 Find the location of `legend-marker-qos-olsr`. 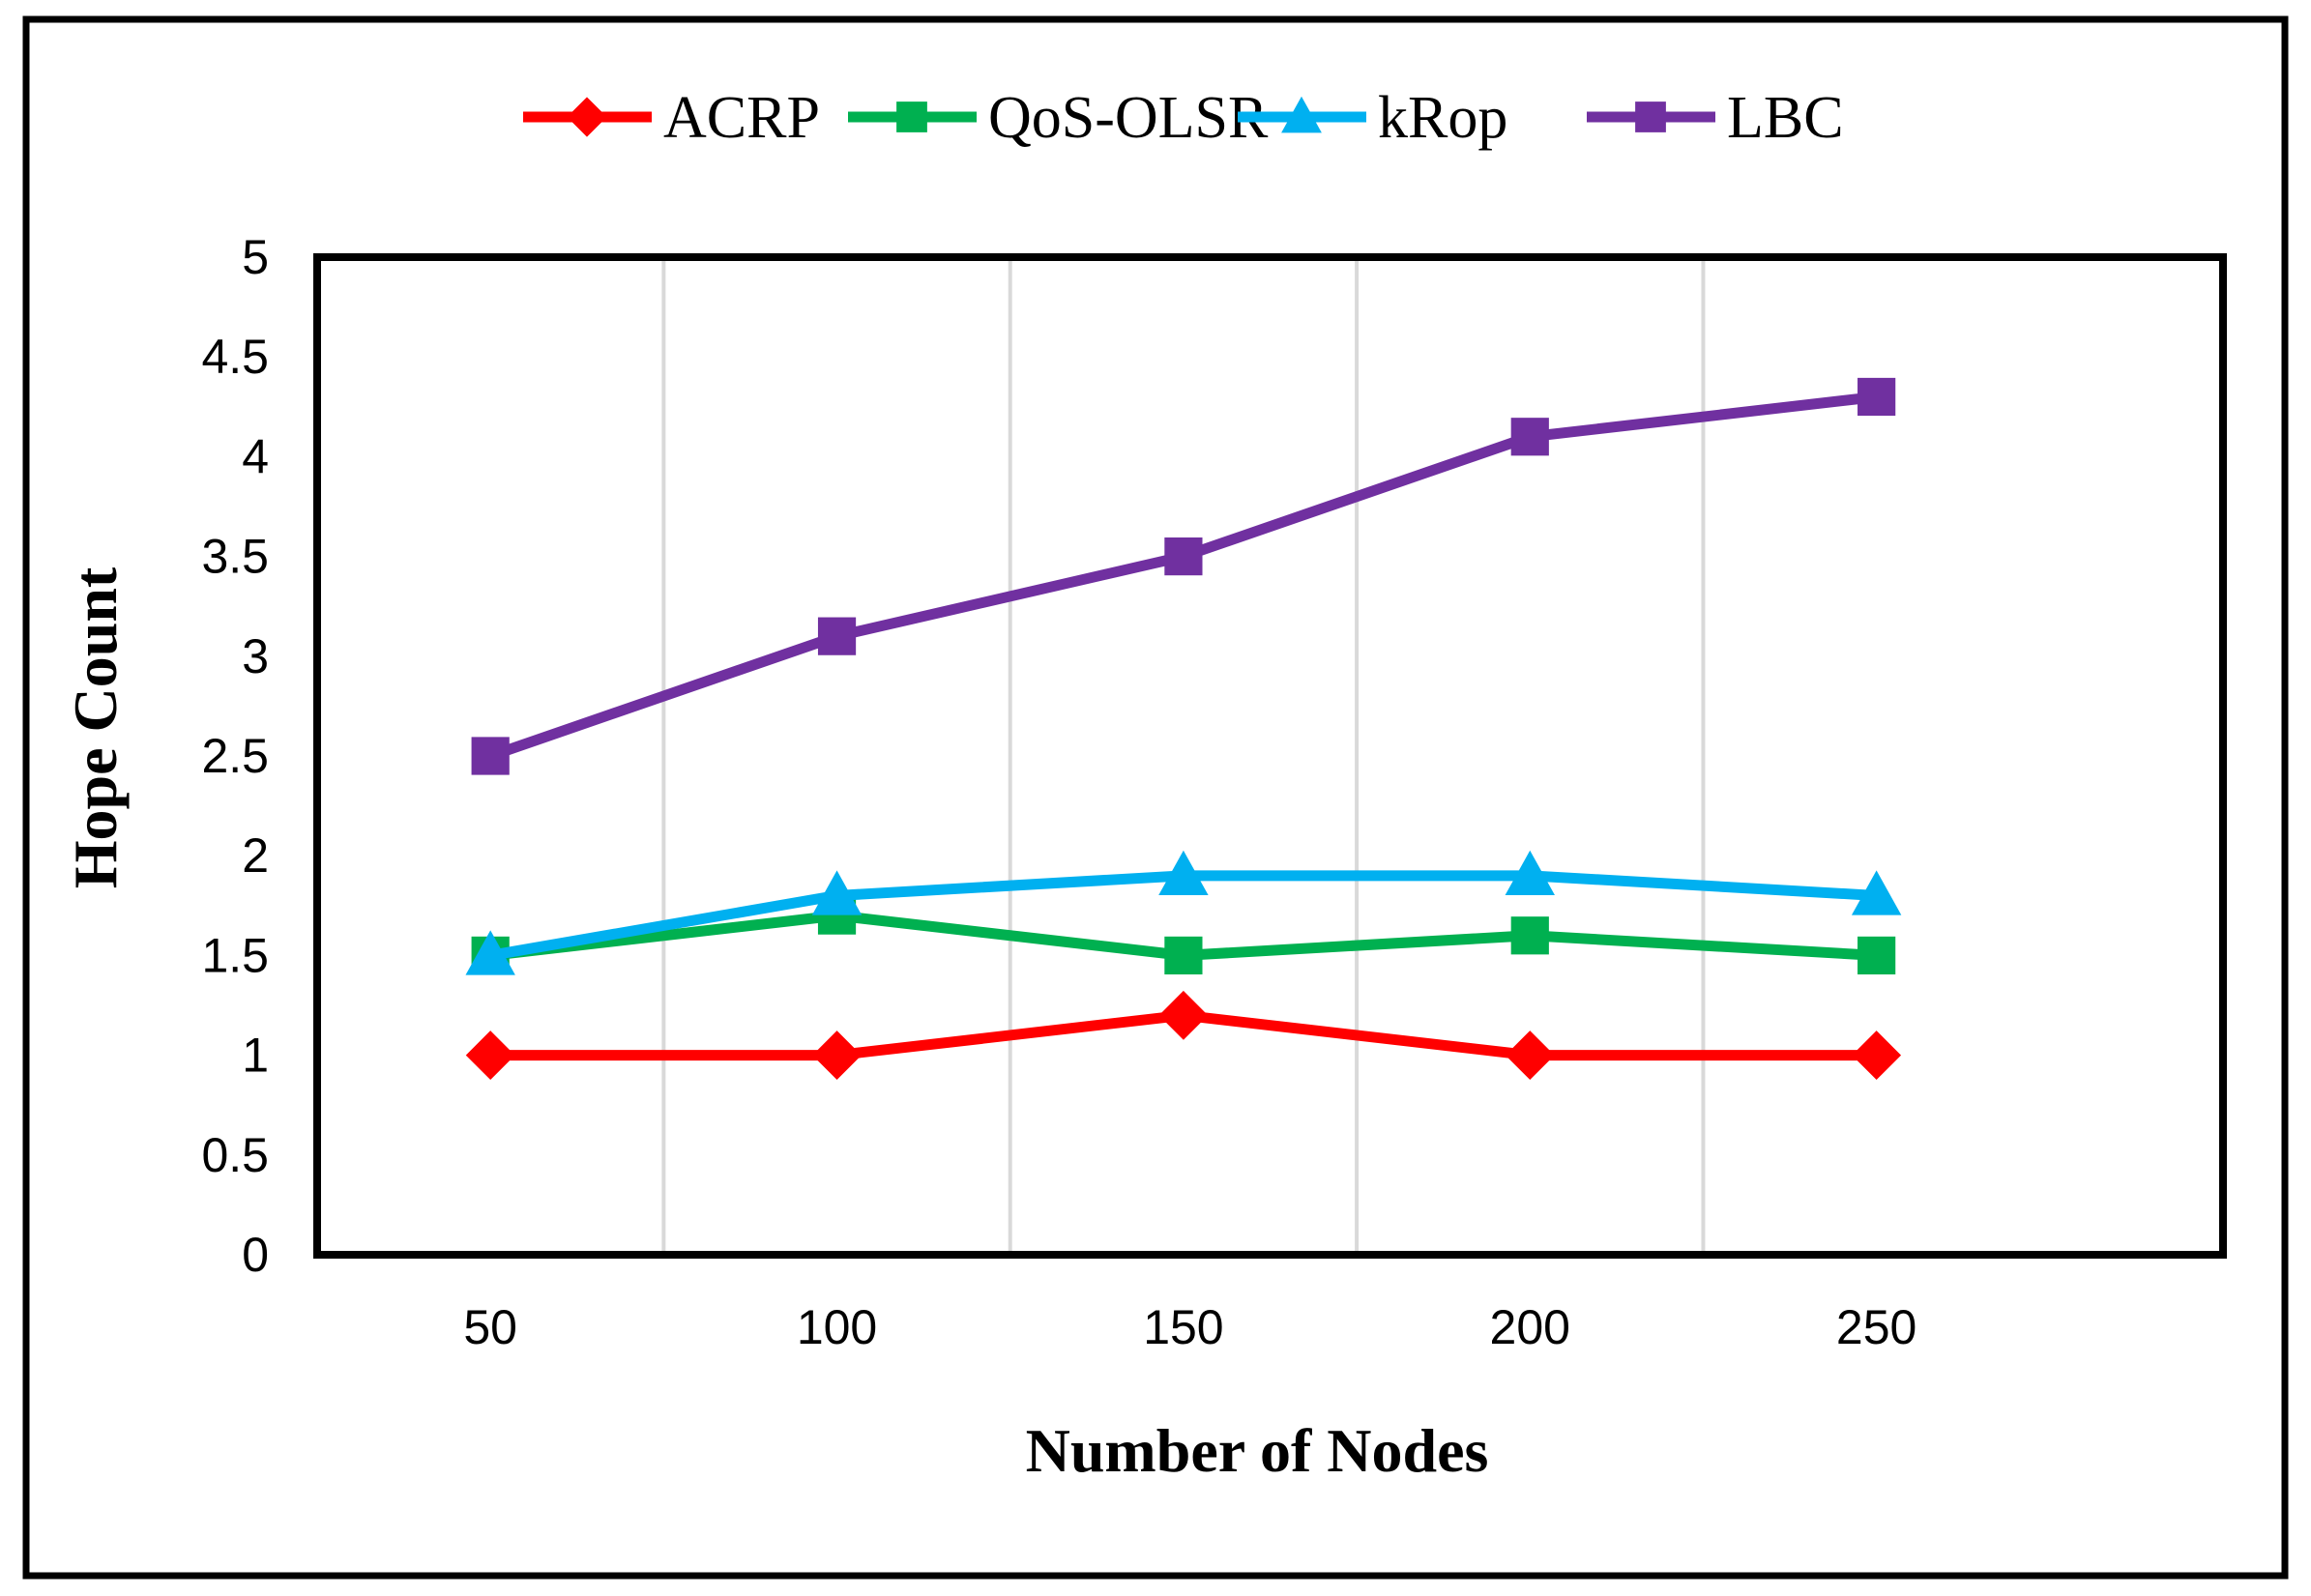

legend-marker-qos-olsr is located at coordinates (911, 117).